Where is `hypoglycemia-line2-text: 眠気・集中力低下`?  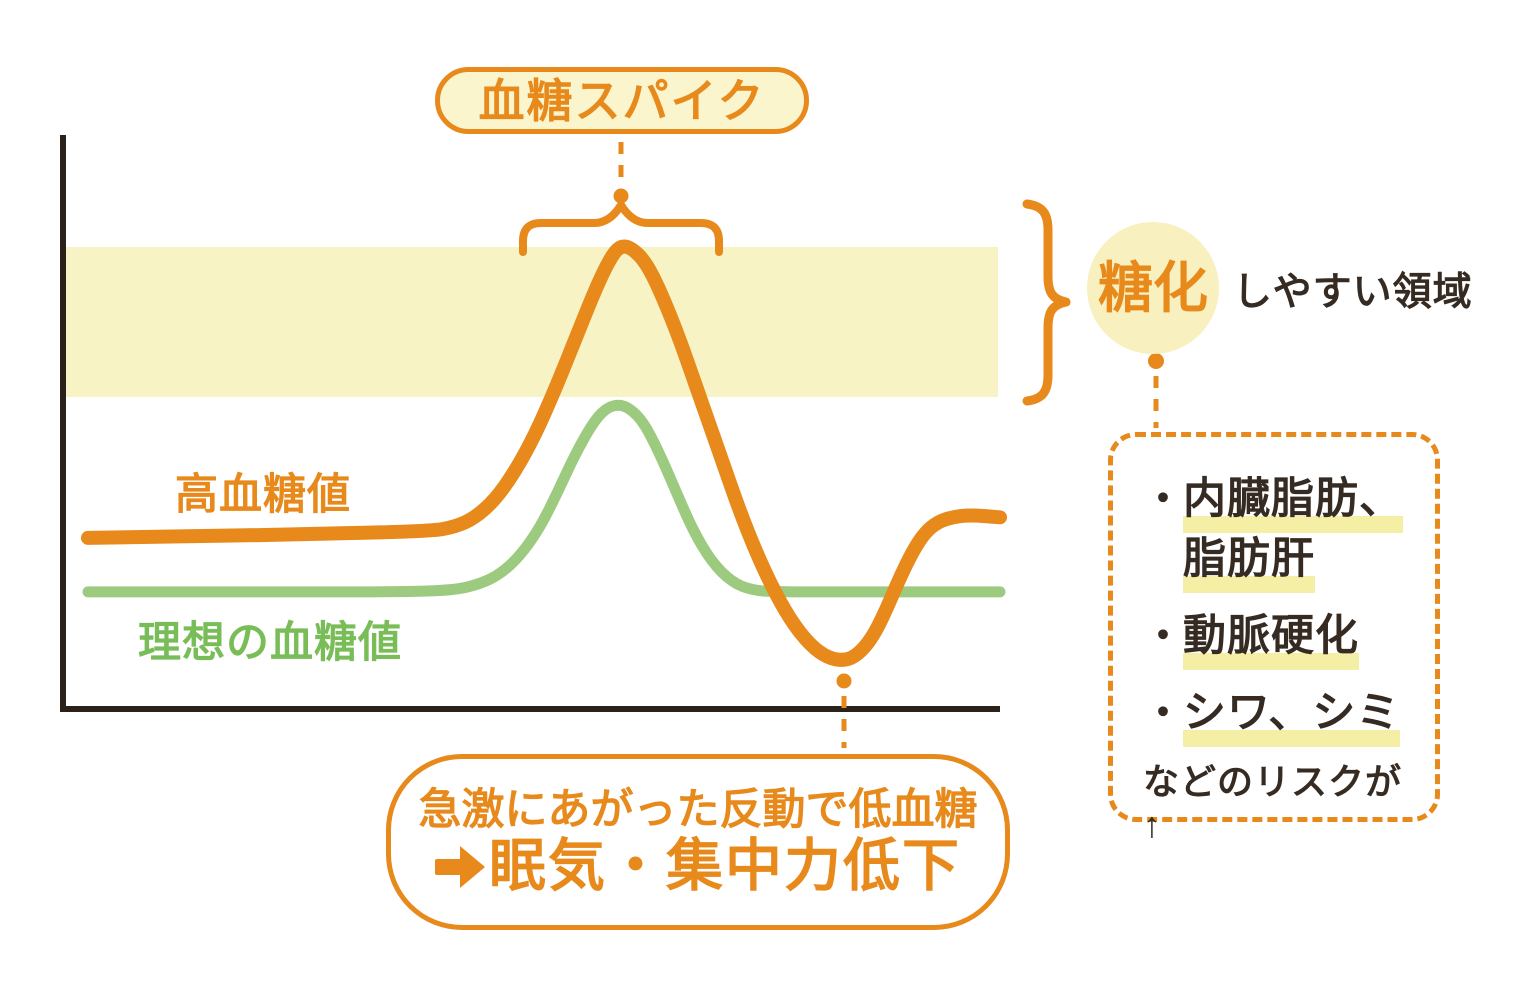 hypoglycemia-line2-text: 眠気・集中力低下 is located at coordinates (725, 866).